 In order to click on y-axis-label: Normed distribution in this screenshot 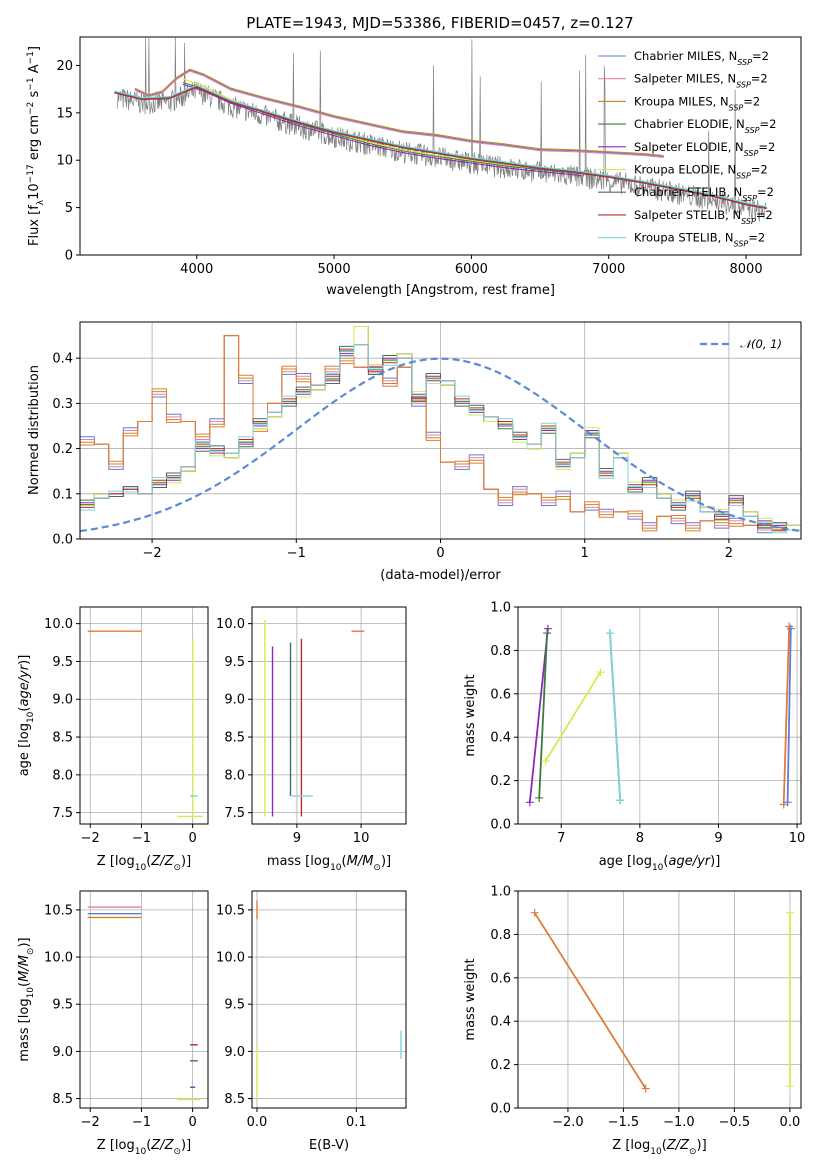, I will do `click(34, 430)`.